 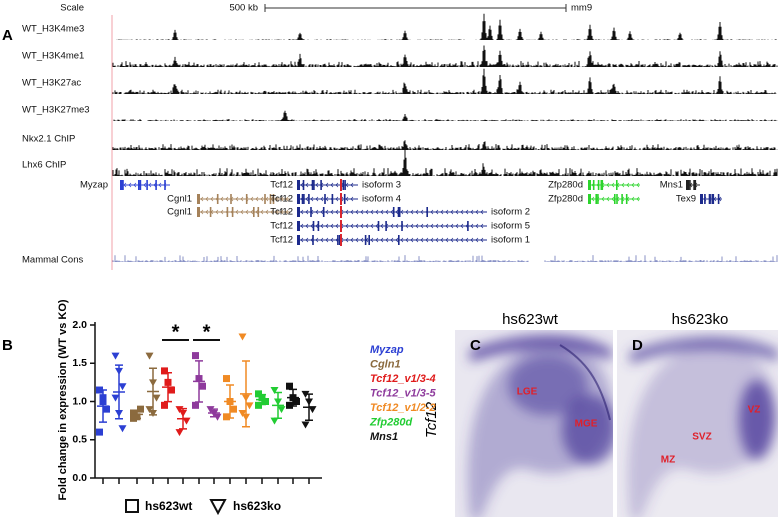 I want to click on y-tick-label: 1.0, so click(x=79, y=401).